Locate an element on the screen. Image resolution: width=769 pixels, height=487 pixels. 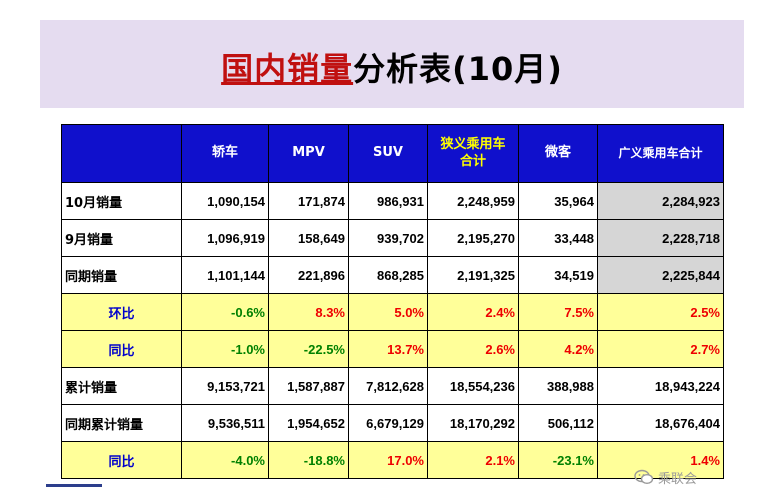
table-cell: 2.4% is located at coordinates (473, 312).